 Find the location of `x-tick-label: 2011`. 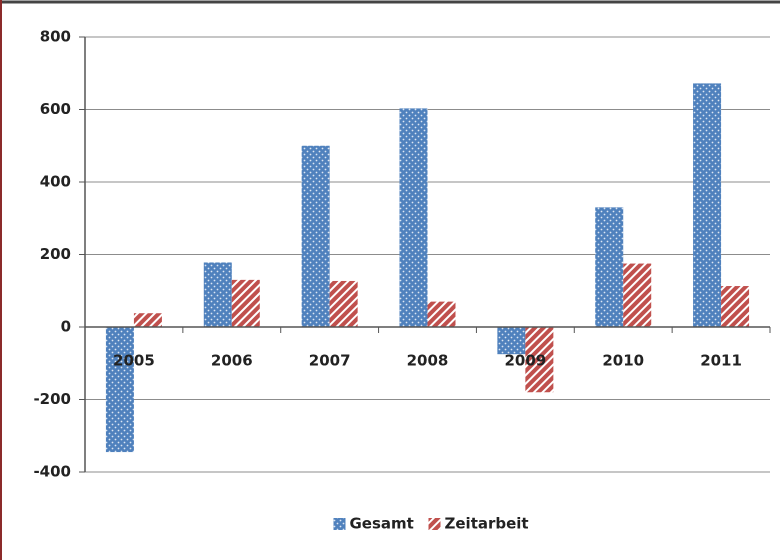

x-tick-label: 2011 is located at coordinates (721, 361).